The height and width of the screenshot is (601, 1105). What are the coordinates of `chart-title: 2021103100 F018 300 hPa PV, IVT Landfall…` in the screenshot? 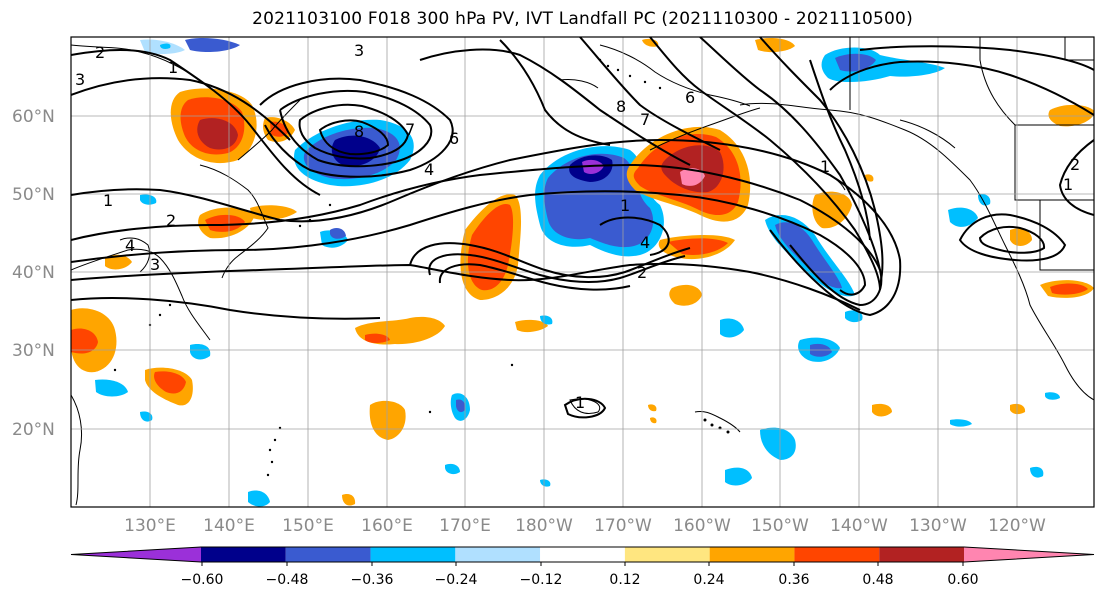 It's located at (582, 19).